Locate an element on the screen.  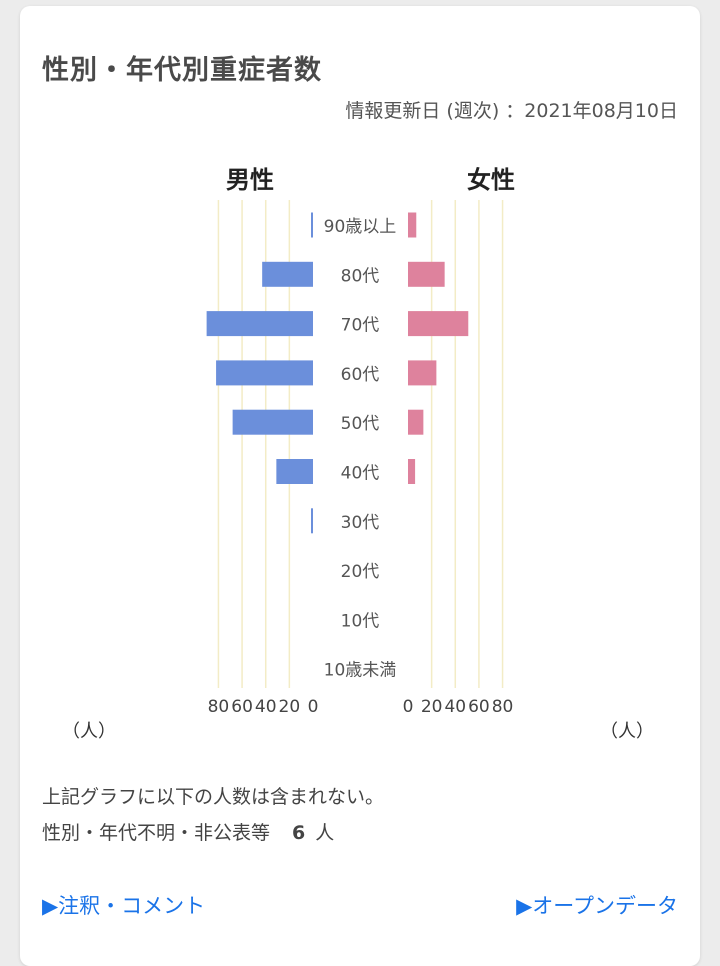
note-line1: 上記グラフに以下の人数は含まれない。 is located at coordinates (213, 797).